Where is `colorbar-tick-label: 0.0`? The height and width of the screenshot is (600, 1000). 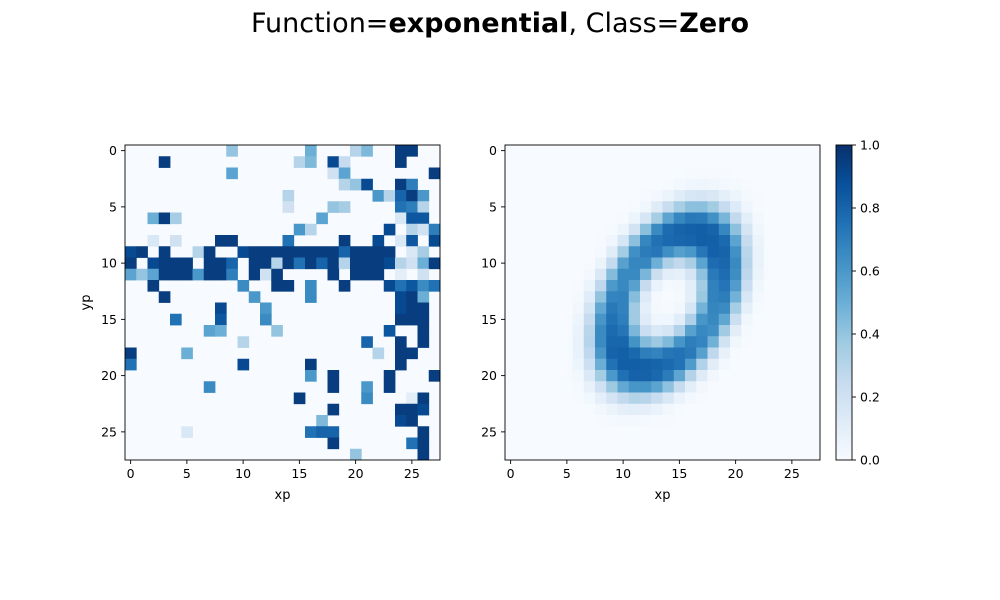 colorbar-tick-label: 0.0 is located at coordinates (870, 460).